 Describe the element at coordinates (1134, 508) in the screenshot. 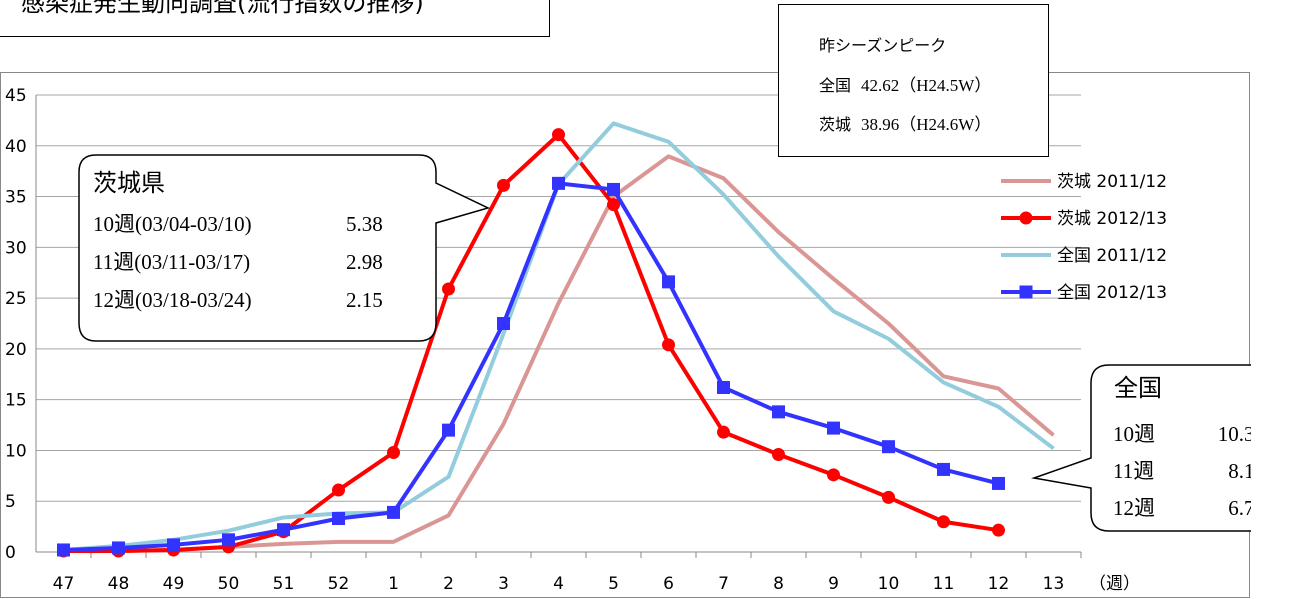

I see `national-week-12: 12週` at that location.